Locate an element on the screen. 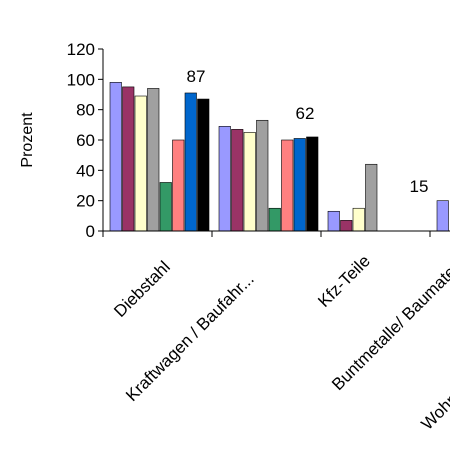 This screenshot has width=450, height=450. x-axis is located at coordinates (276, 233).